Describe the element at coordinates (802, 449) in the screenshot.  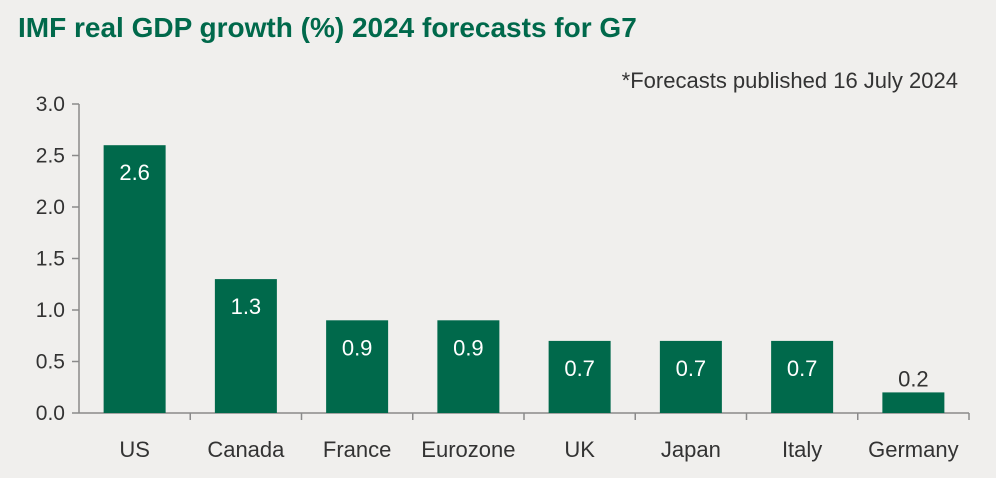
I see `x-tick-label: Italy` at that location.